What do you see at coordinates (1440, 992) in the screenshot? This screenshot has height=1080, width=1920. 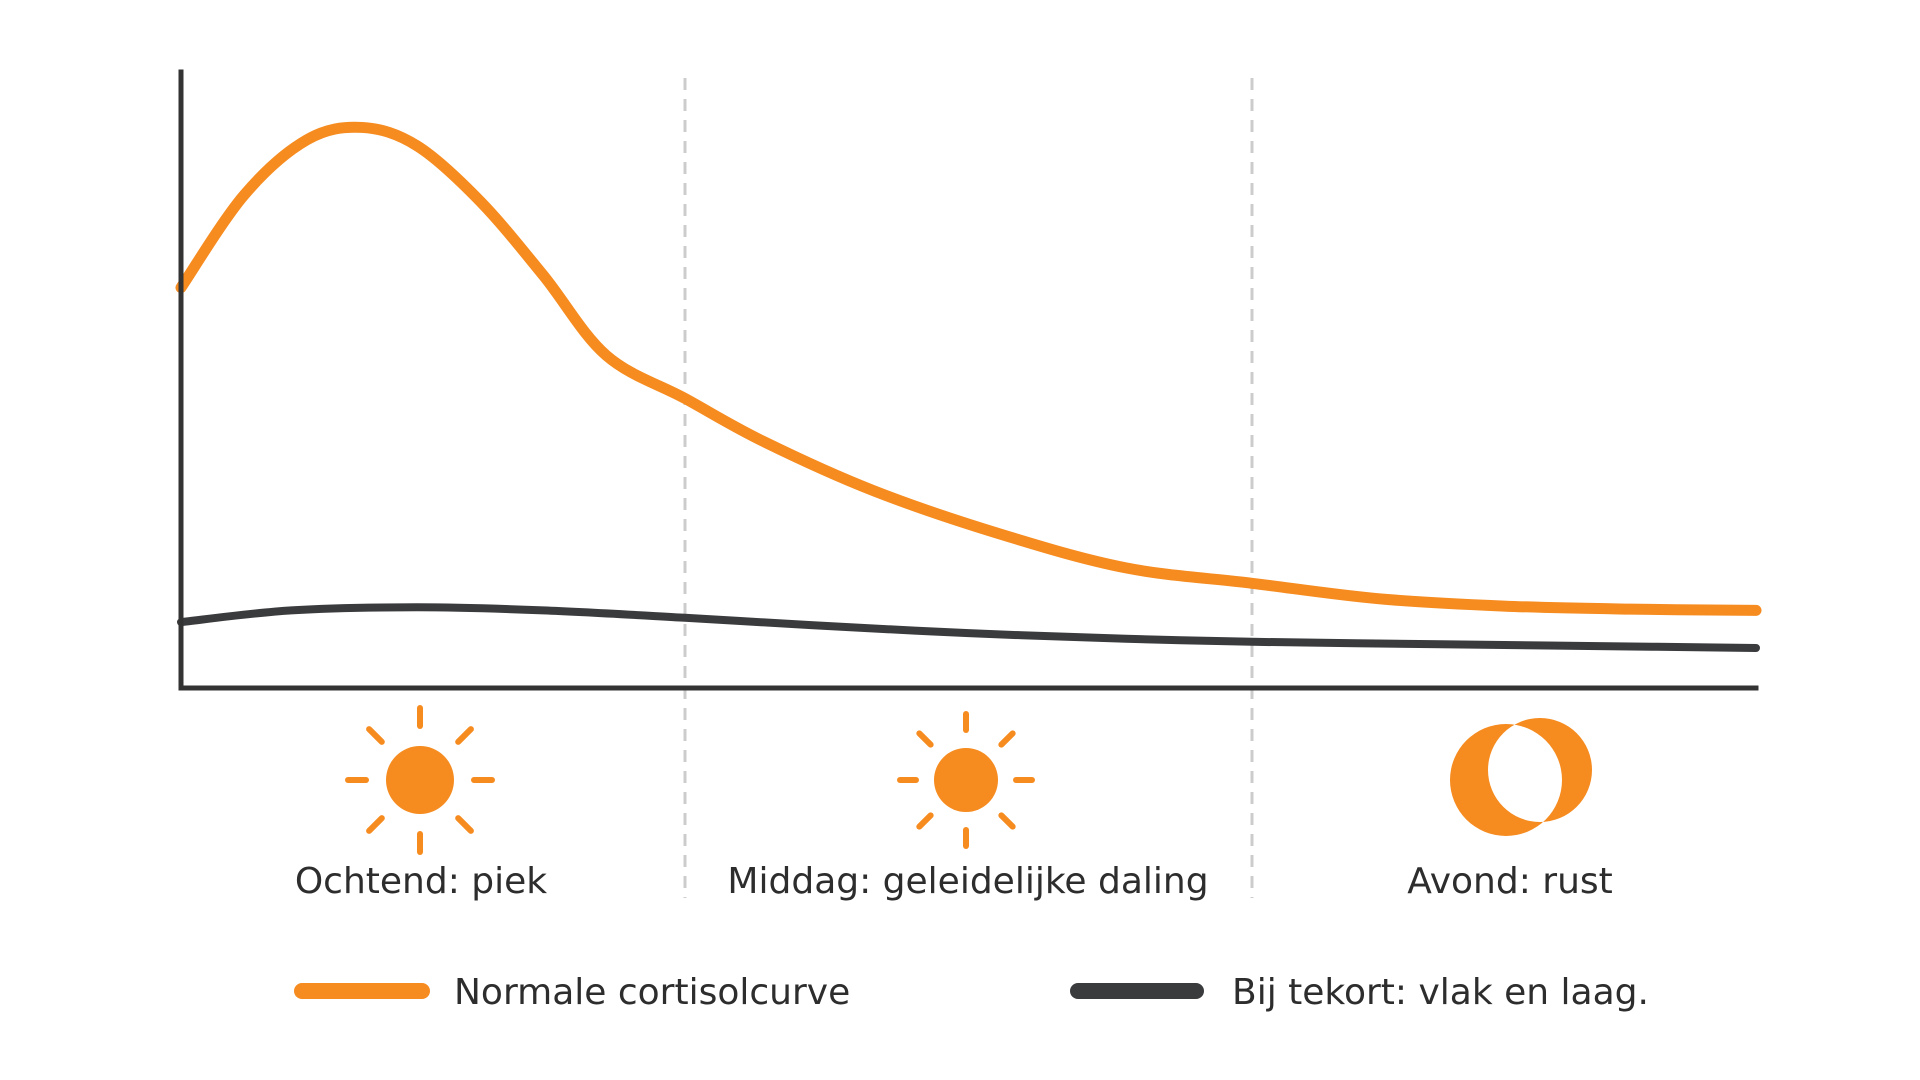 I see `legend-label-deficit: Bij tekort: vlak en laag.` at bounding box center [1440, 992].